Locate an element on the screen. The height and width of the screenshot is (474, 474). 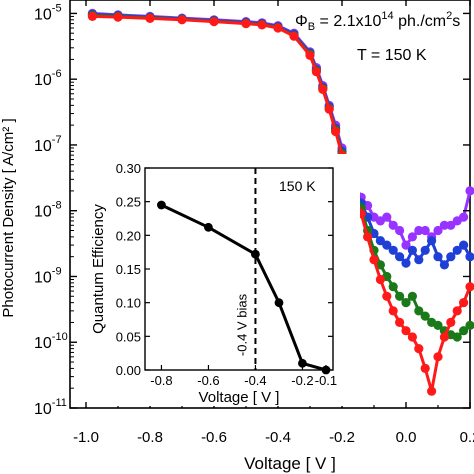
main-x-axis-label: Voltage [ V ] is located at coordinates (290, 463).